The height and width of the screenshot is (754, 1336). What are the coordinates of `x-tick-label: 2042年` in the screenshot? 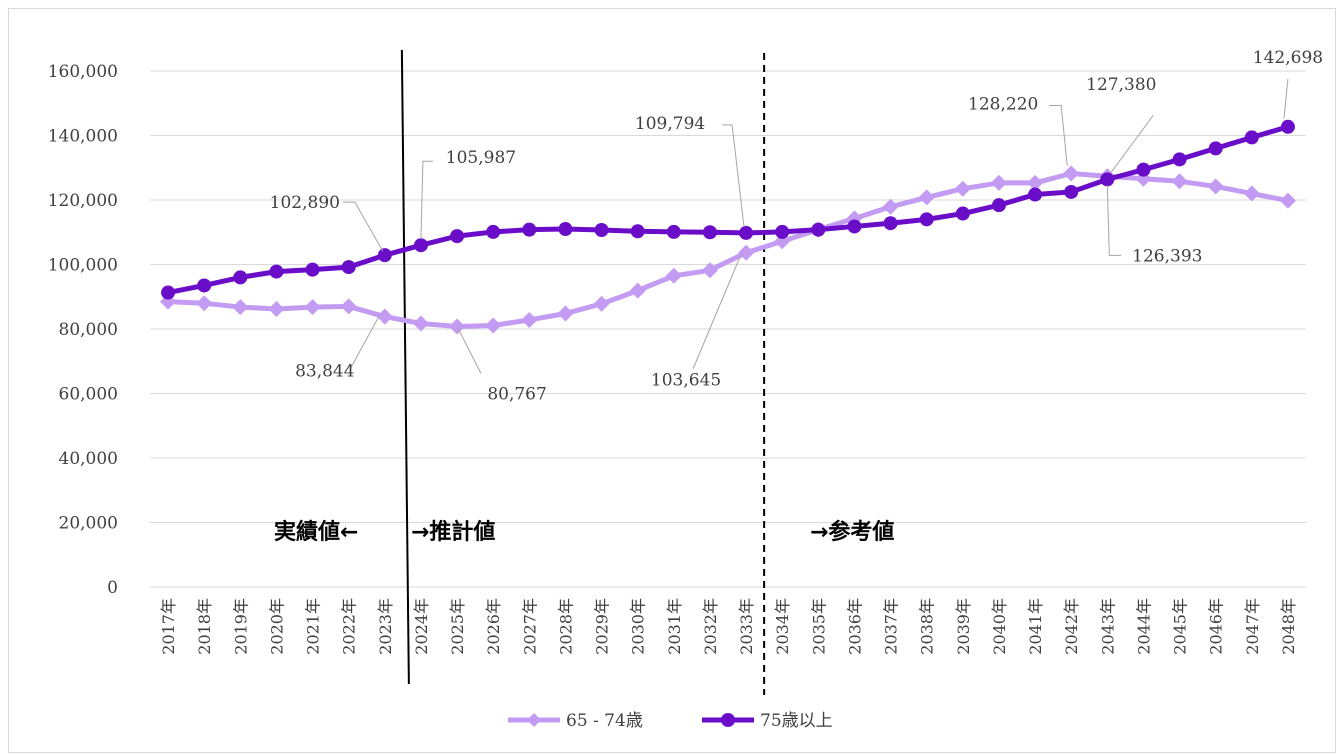 It's located at (1071, 626).